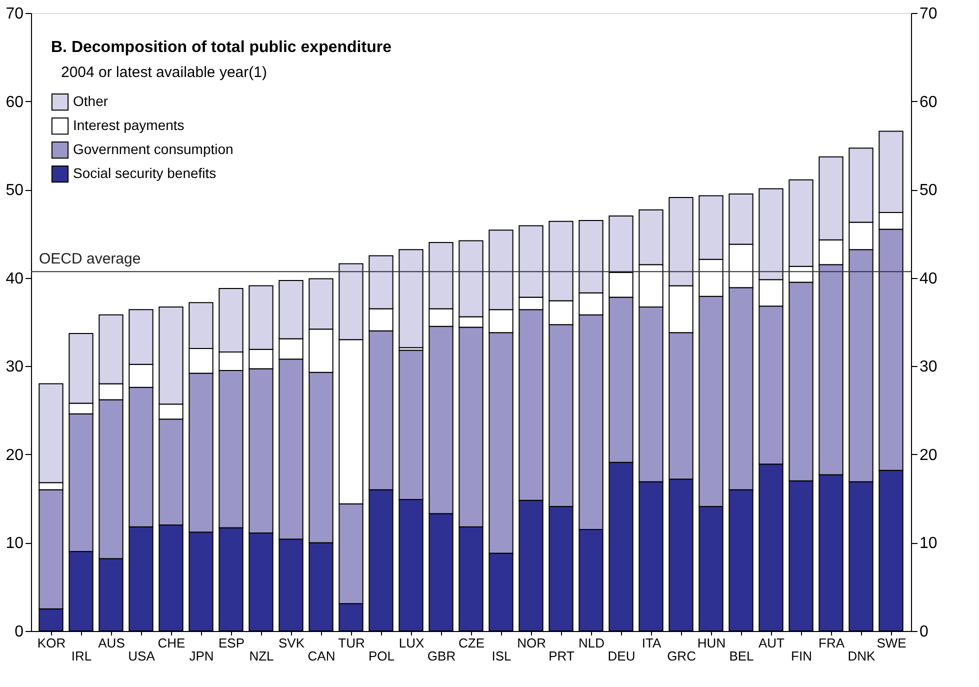  Describe the element at coordinates (15, 14) in the screenshot. I see `y-tick-label: 70` at that location.